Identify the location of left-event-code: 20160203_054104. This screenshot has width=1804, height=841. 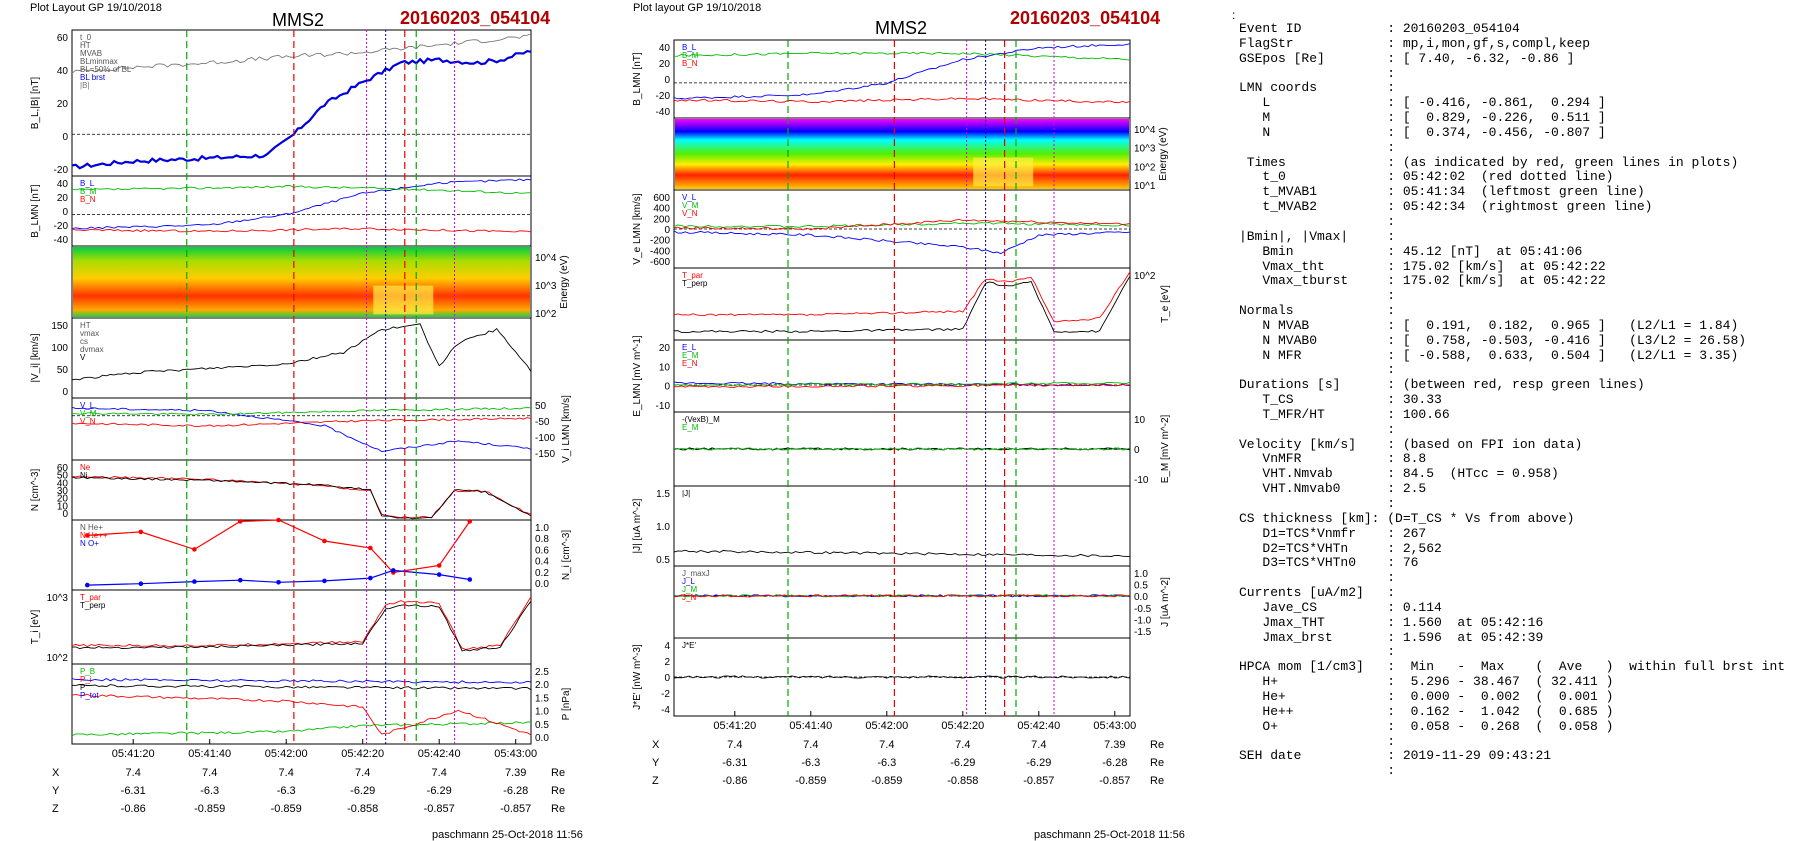
(475, 18).